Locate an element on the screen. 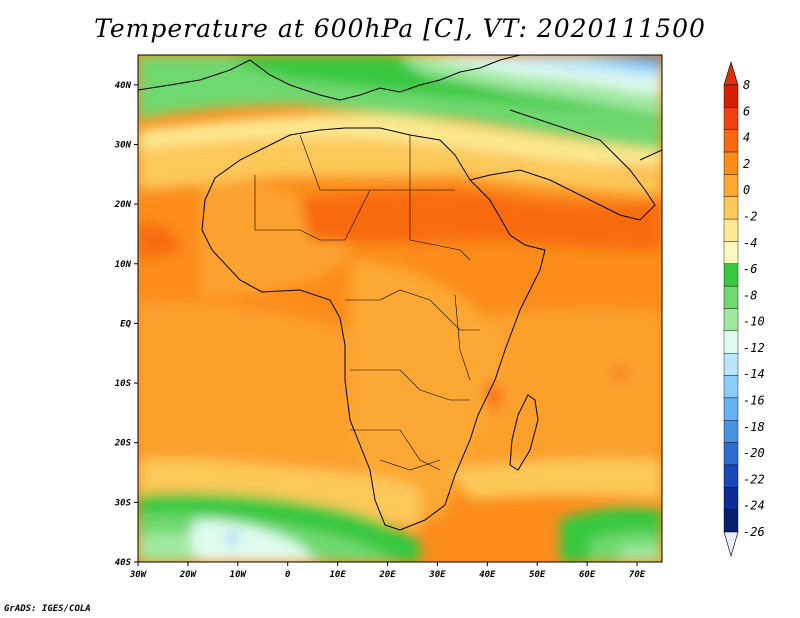 The width and height of the screenshot is (800, 618). colorbar-label: -10 is located at coordinates (754, 322).